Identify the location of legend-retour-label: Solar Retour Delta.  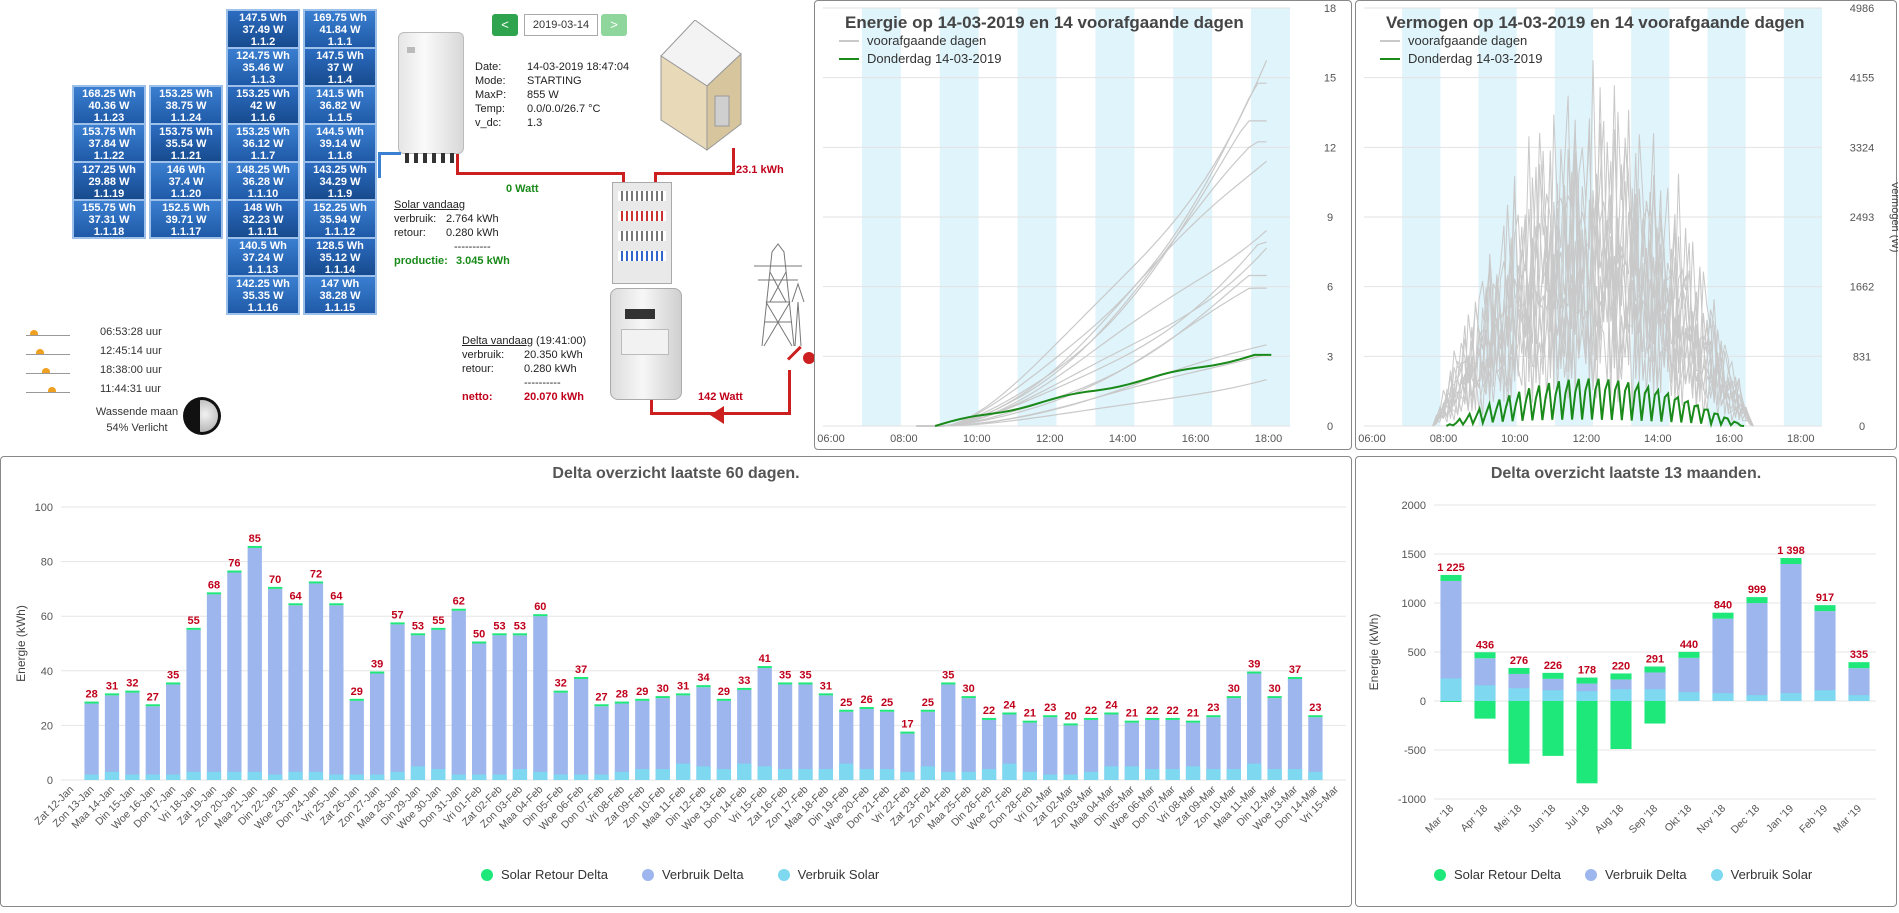
(554, 874).